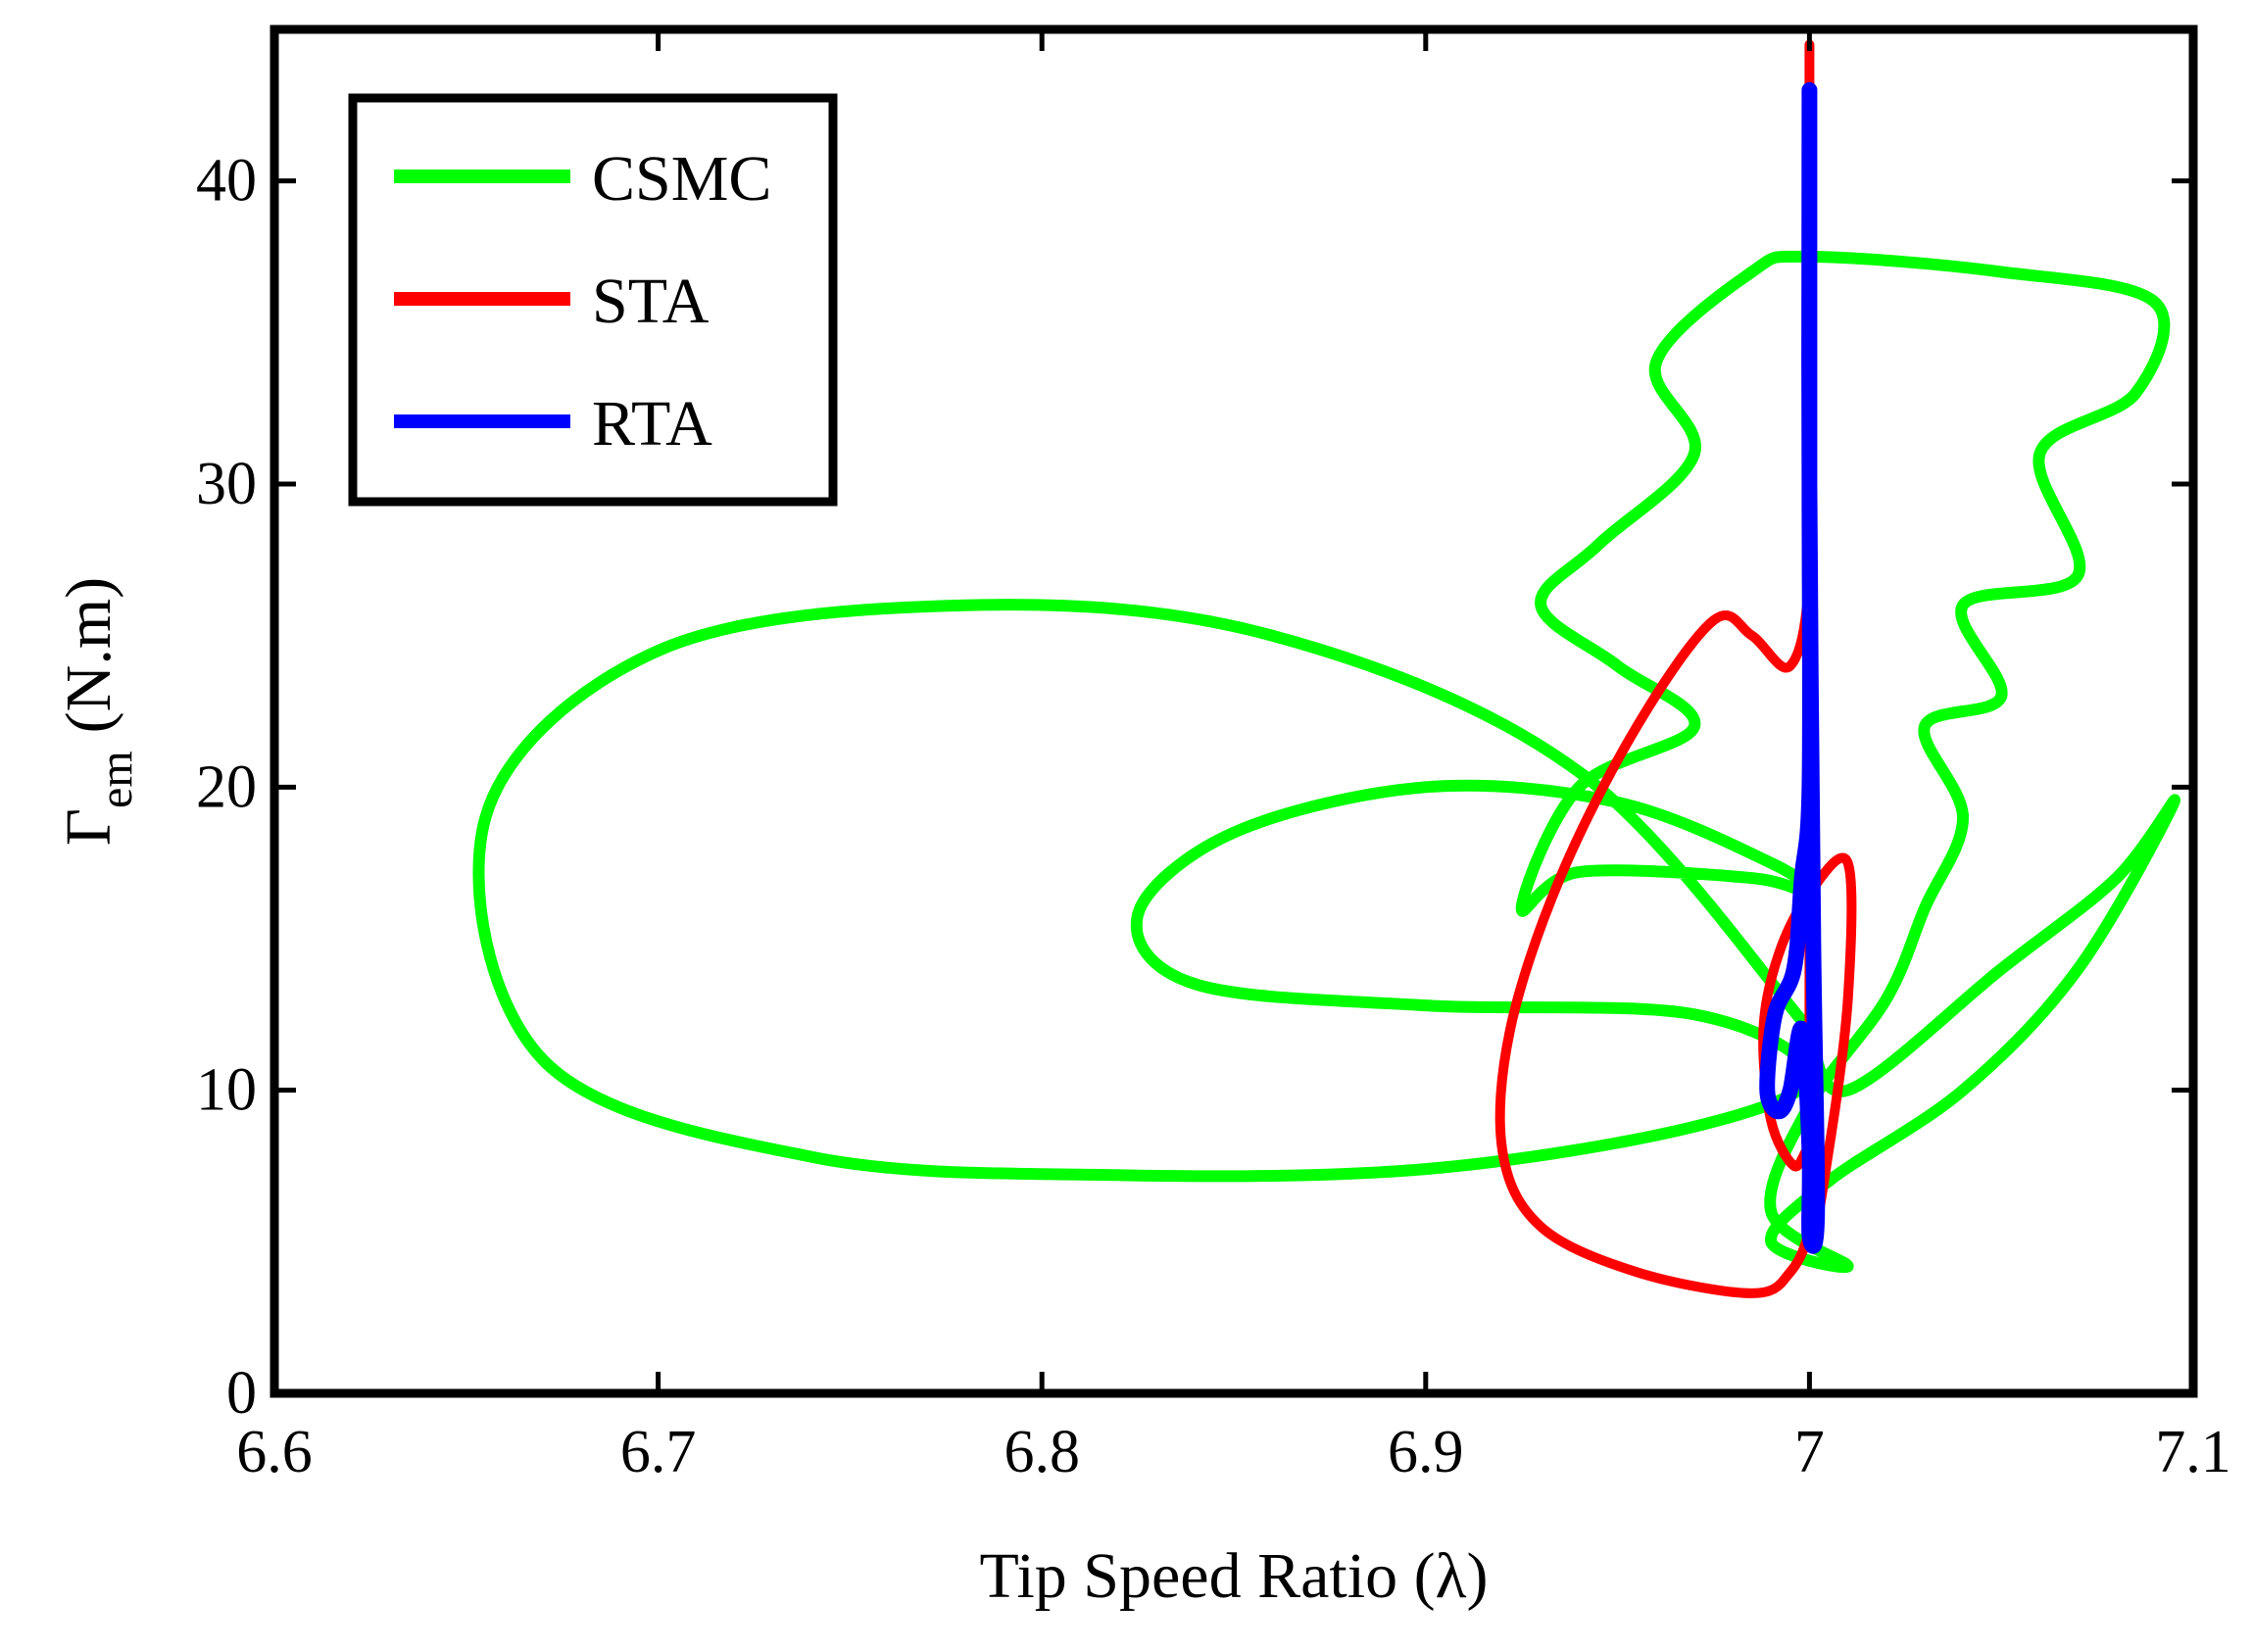 This screenshot has width=2253, height=1652. I want to click on legend-label-sta: STA, so click(651, 301).